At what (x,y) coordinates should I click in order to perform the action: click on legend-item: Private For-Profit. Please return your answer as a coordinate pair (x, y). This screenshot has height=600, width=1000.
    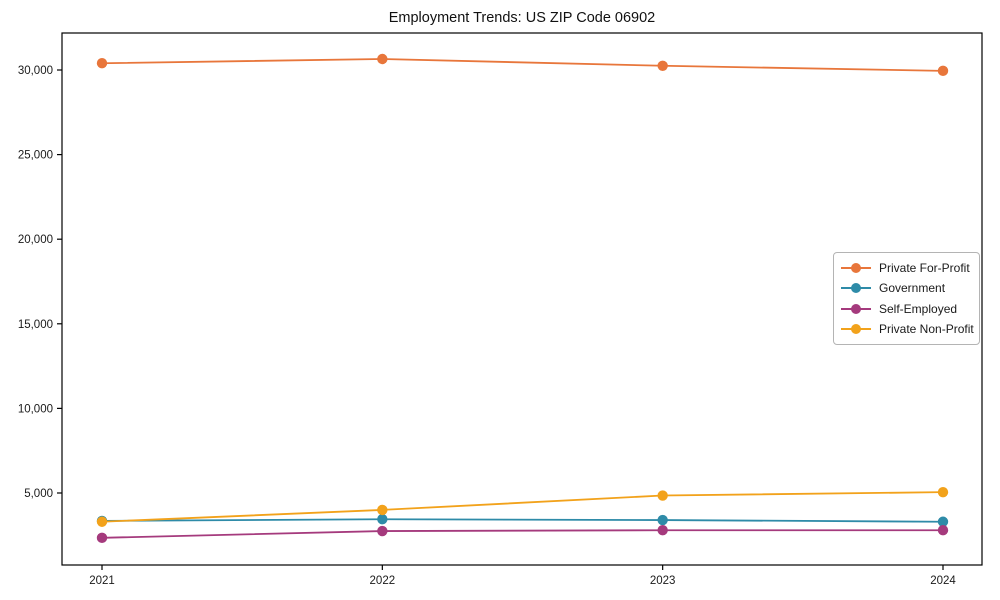
    Looking at the image, I should click on (906, 268).